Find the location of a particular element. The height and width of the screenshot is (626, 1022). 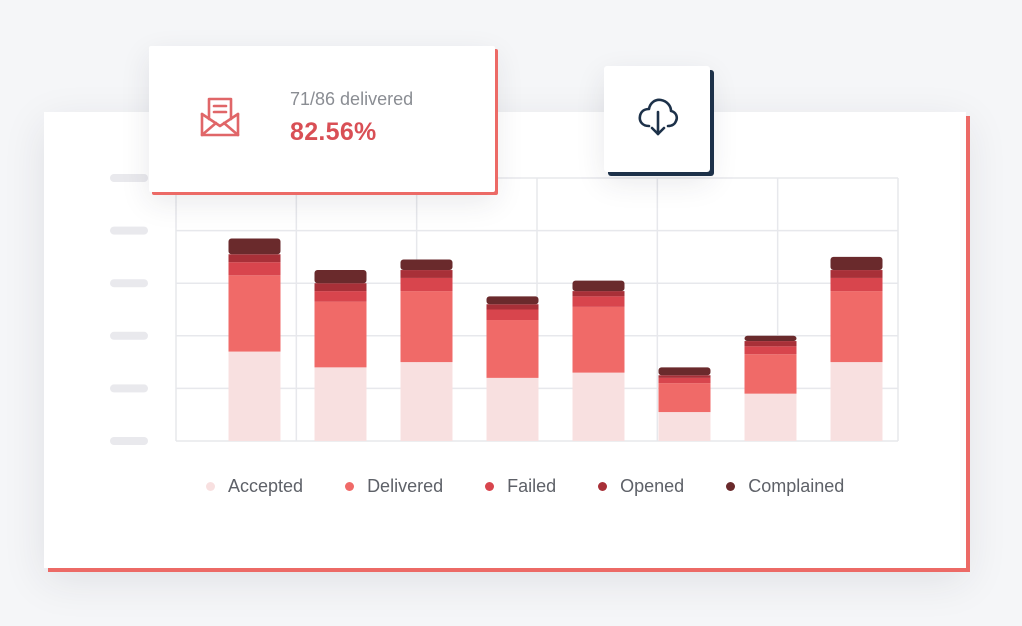

chart-legend: Accepted Delivered Failed Opened Complained is located at coordinates (525, 486).